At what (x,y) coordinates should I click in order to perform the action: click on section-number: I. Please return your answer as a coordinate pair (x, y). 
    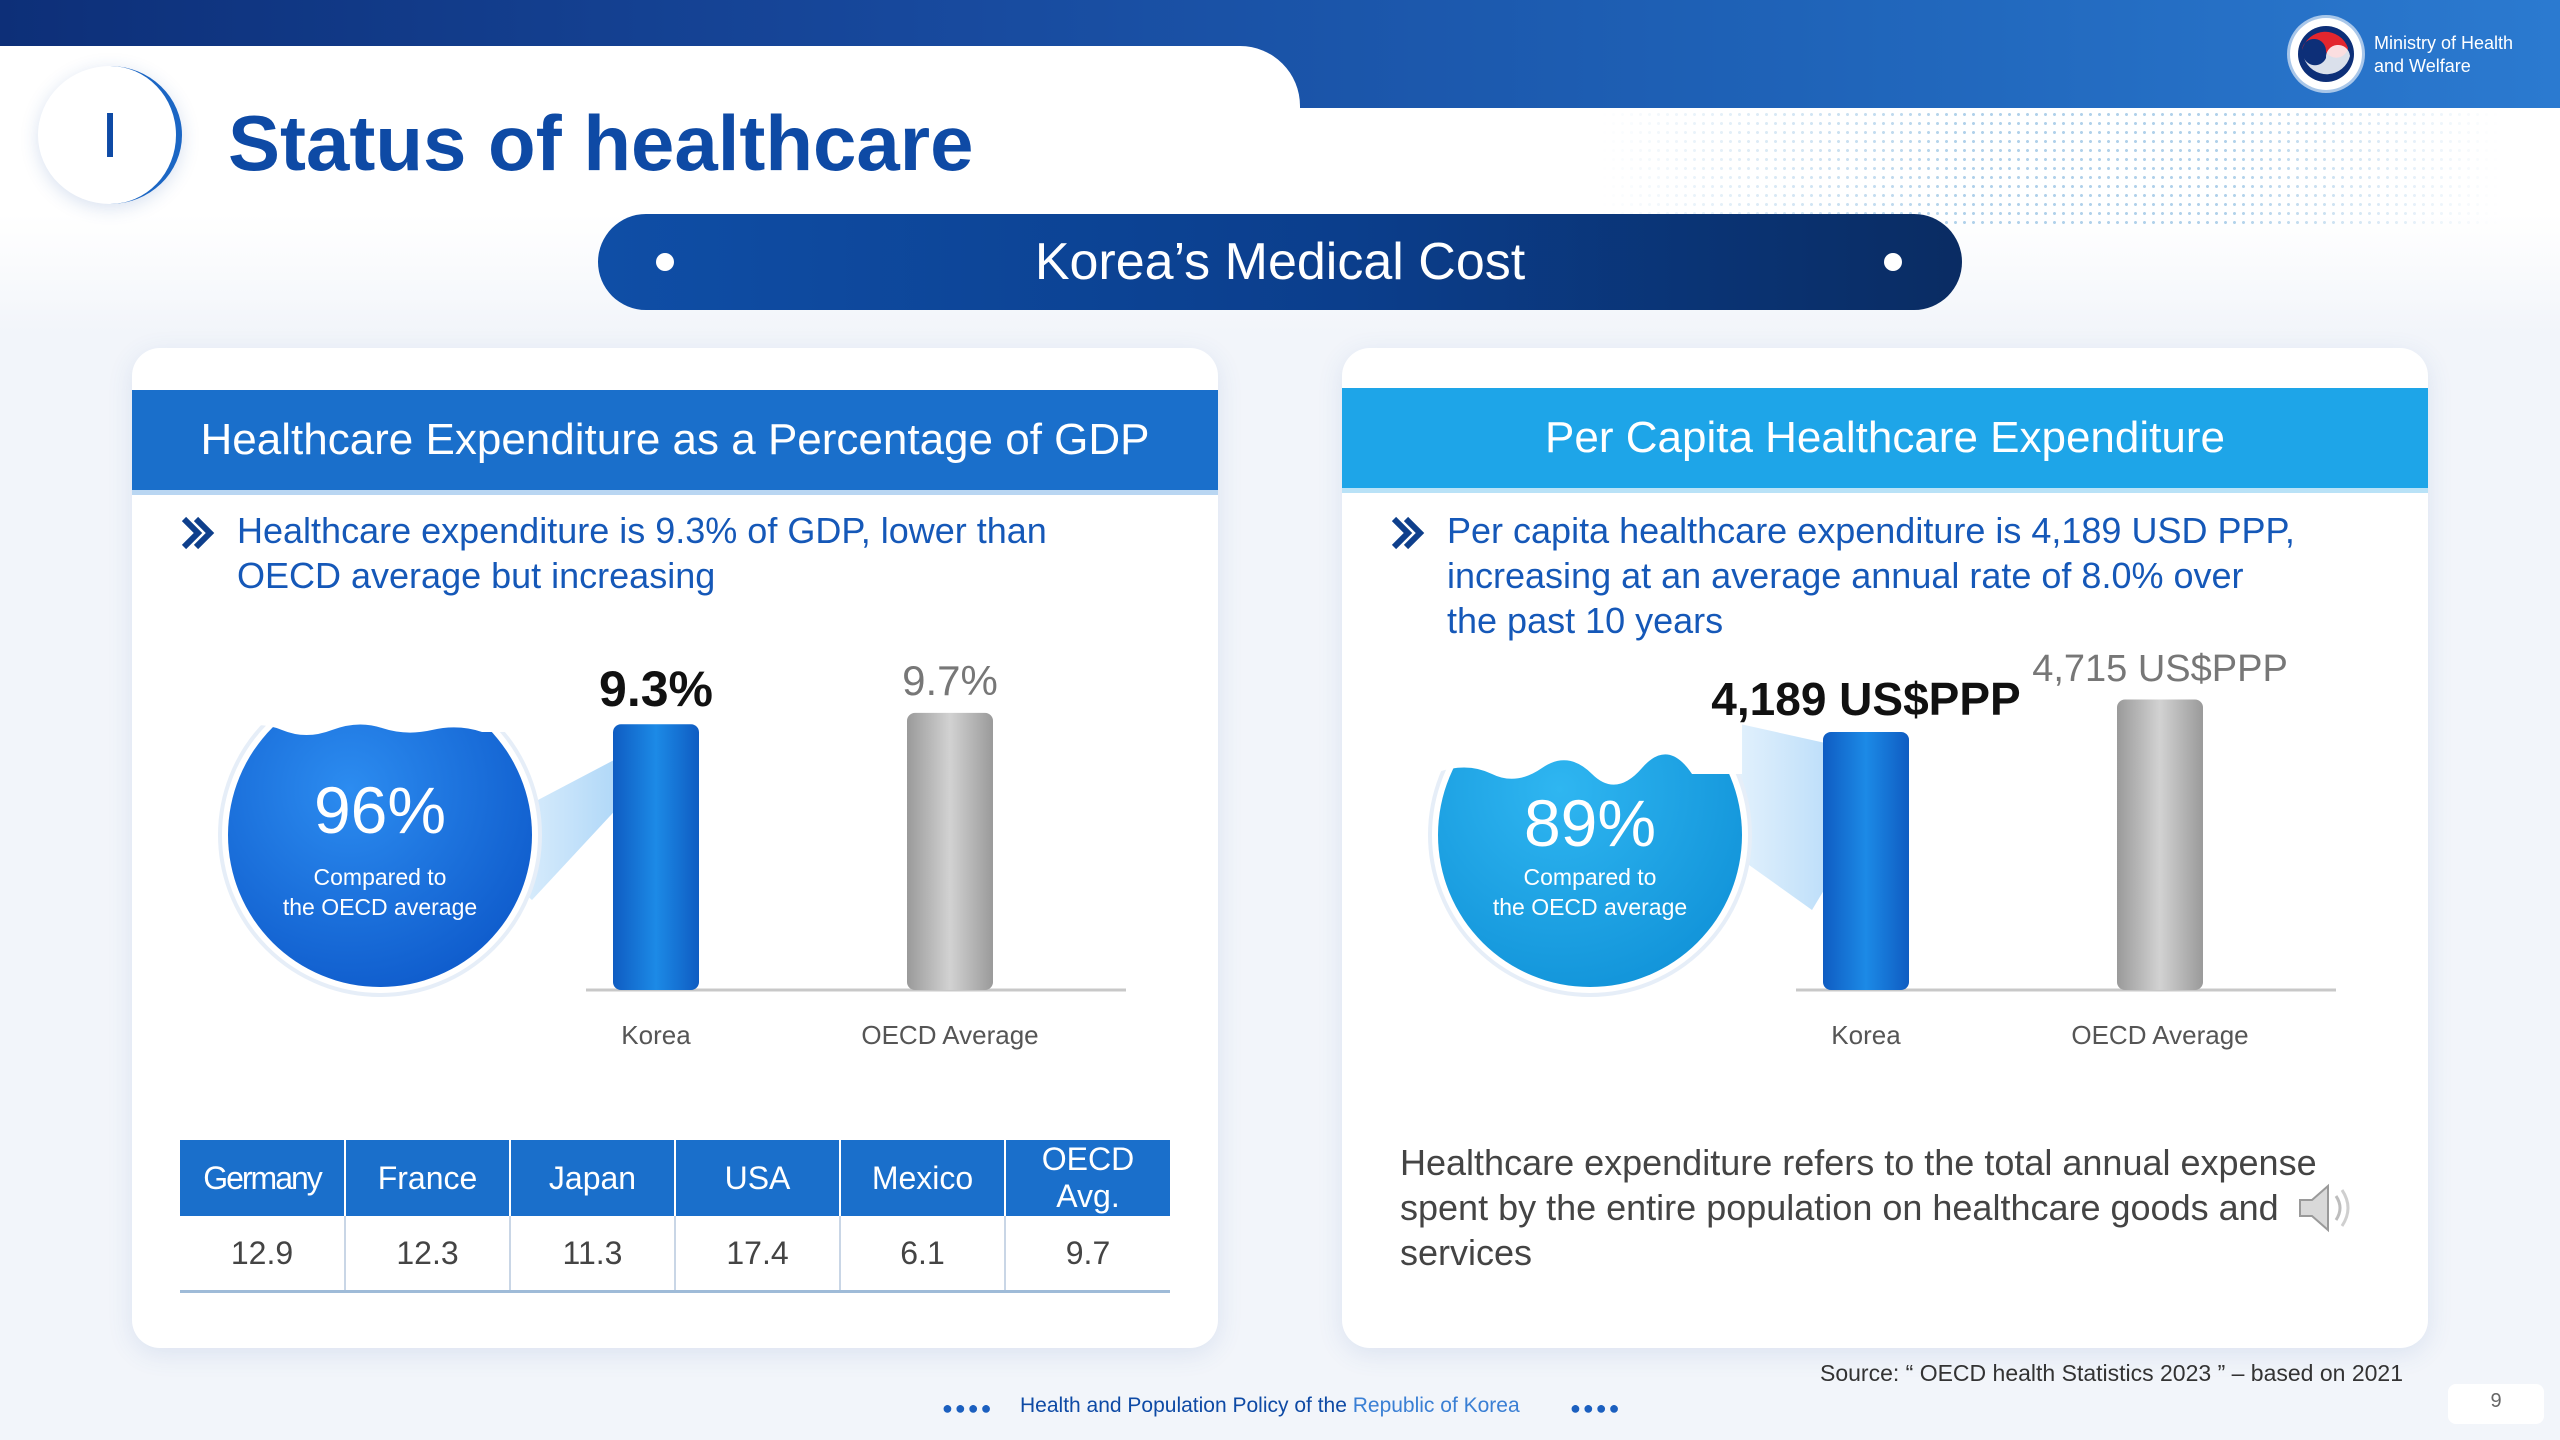
    Looking at the image, I should click on (110, 135).